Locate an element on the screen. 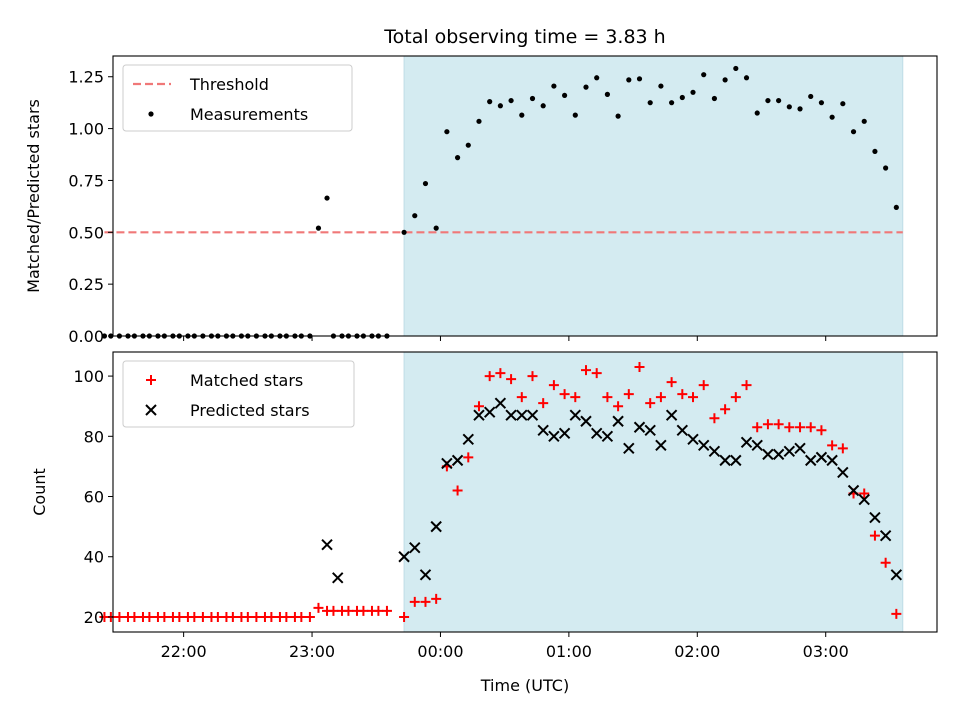 Image resolution: width=960 pixels, height=720 pixels. x-tick-label: 03:00 is located at coordinates (826, 651).